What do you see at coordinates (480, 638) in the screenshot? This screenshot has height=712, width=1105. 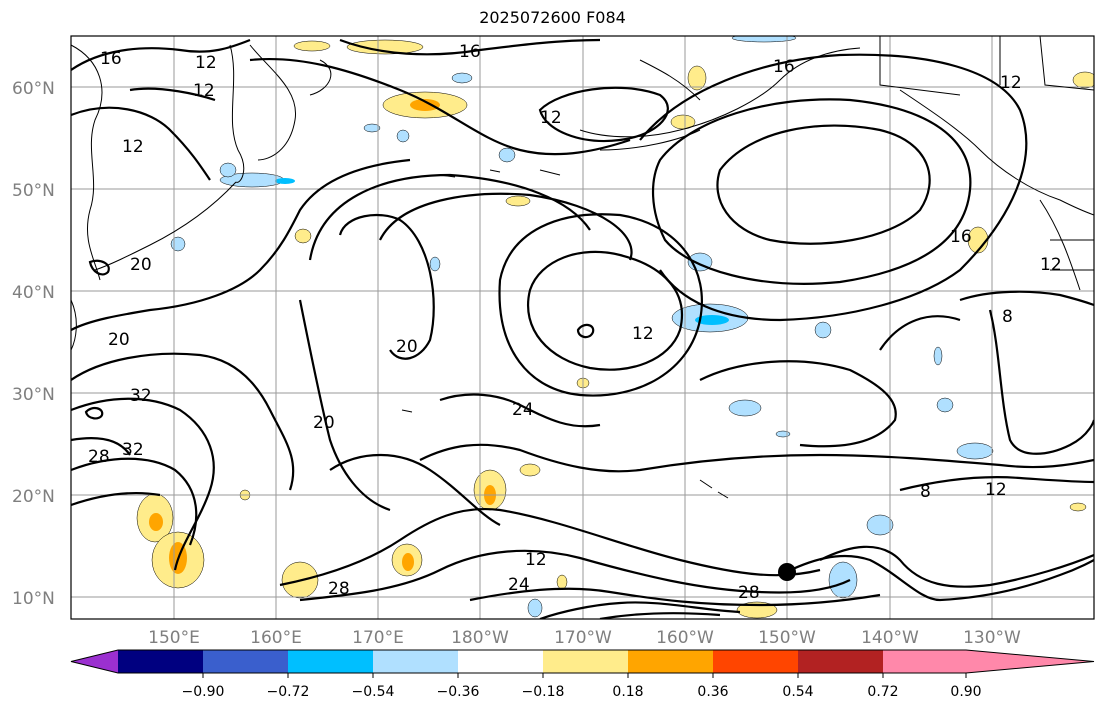 I see `lon-label: 180°W` at bounding box center [480, 638].